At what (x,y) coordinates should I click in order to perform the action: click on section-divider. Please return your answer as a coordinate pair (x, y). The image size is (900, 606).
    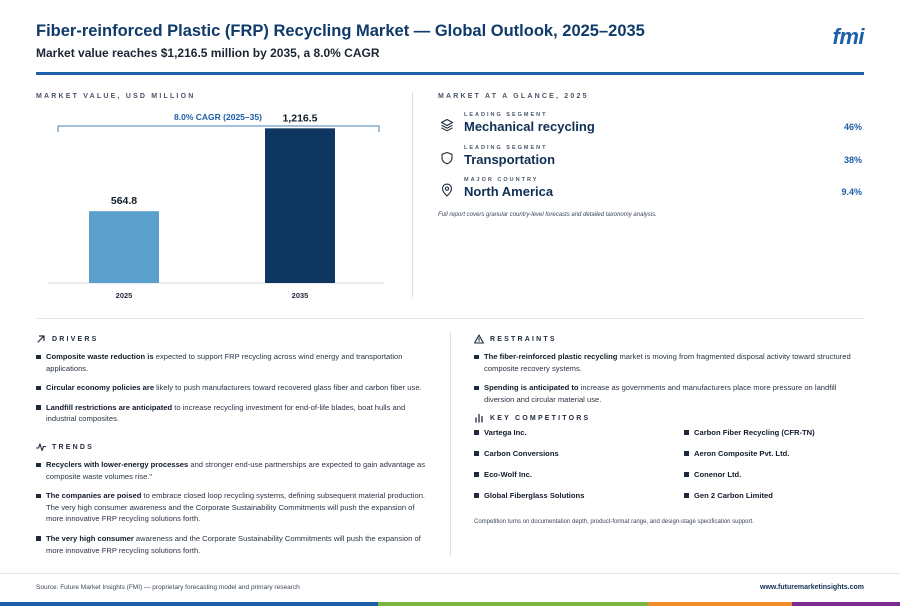
    Looking at the image, I should click on (450, 444).